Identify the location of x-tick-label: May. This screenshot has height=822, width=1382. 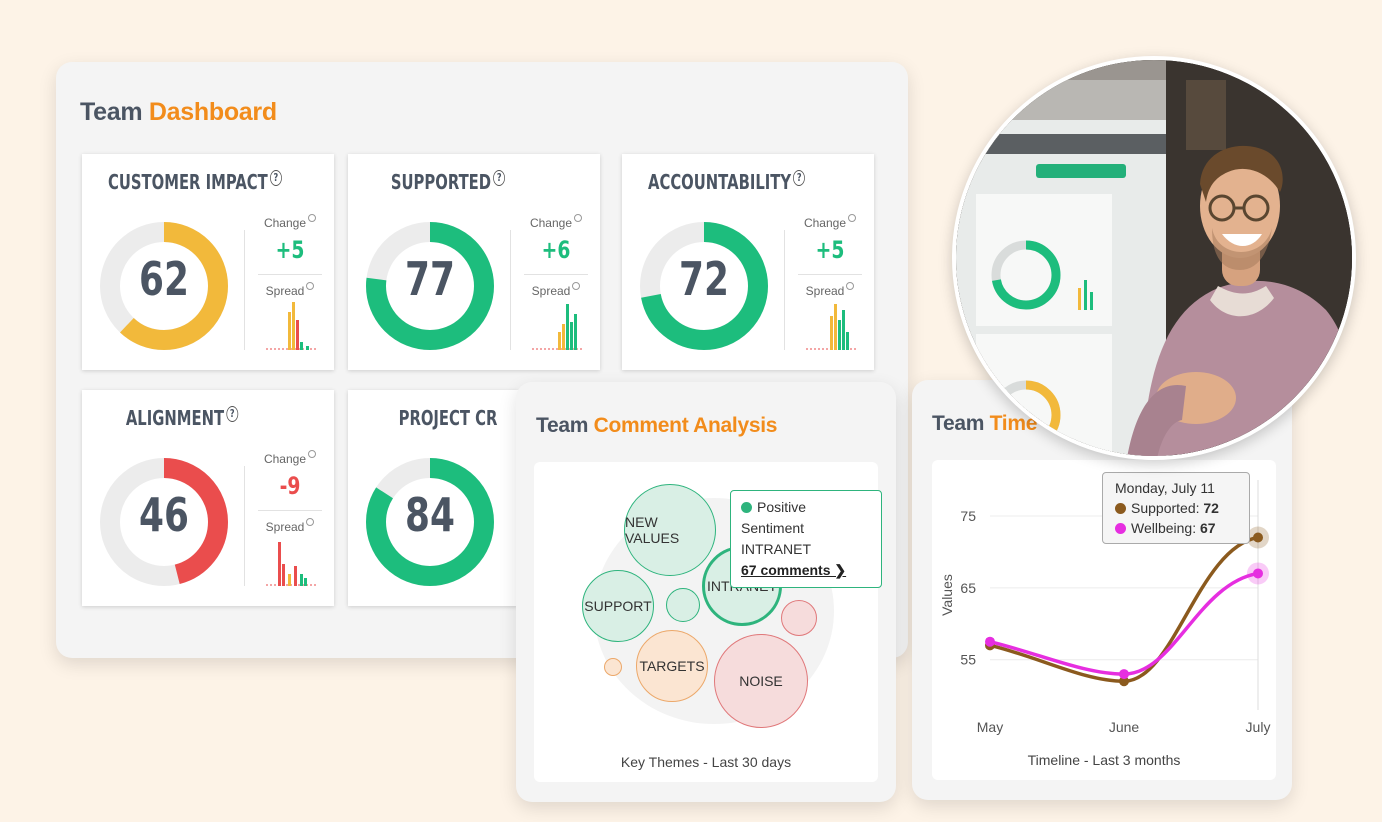
(990, 727).